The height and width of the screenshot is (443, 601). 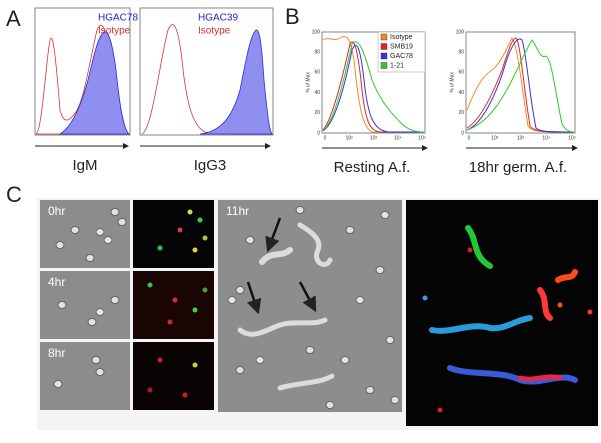 What do you see at coordinates (401, 46) in the screenshot?
I see `legend-label: SMB19` at bounding box center [401, 46].